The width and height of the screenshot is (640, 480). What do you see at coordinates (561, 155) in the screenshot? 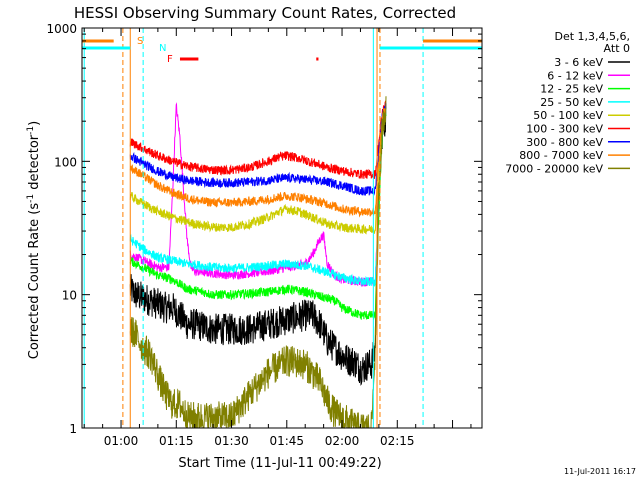
I see `legend-entry-label: 800 - 7000 keV` at bounding box center [561, 155].